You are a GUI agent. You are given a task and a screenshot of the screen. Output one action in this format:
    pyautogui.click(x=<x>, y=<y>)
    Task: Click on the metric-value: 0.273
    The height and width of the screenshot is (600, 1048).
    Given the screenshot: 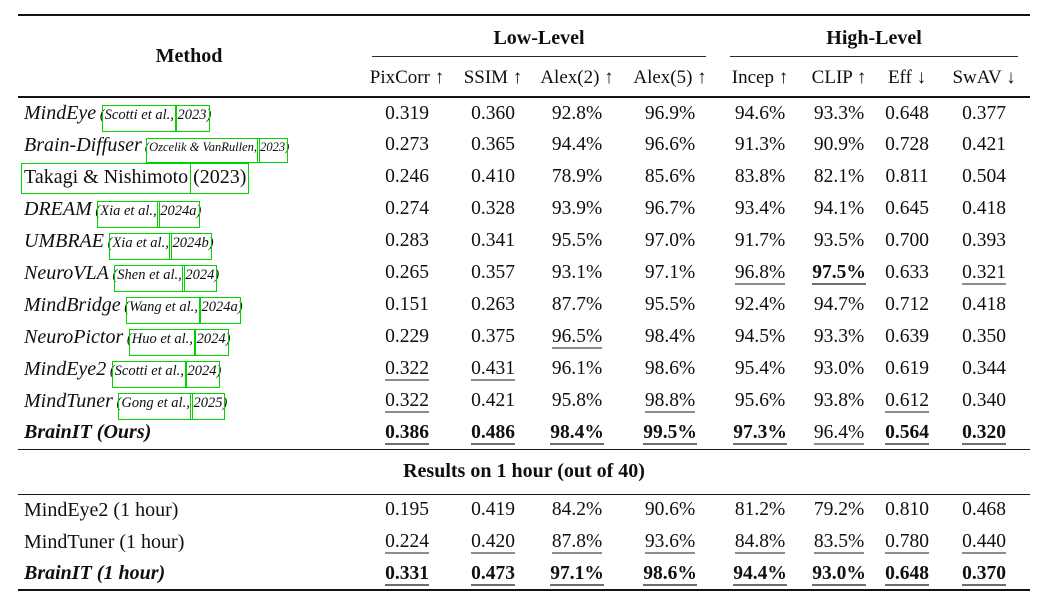 What is the action you would take?
    pyautogui.click(x=407, y=144)
    